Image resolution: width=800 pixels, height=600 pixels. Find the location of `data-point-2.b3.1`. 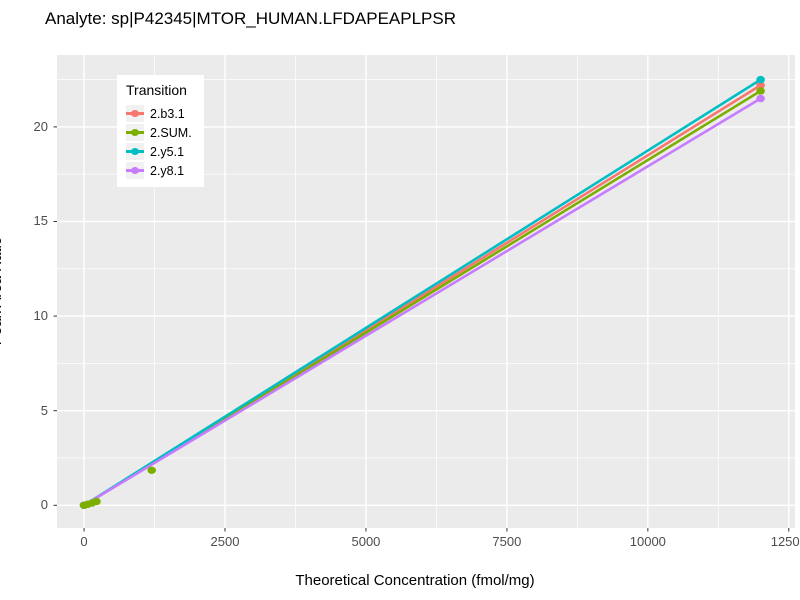

data-point-2.b3.1 is located at coordinates (760, 85).